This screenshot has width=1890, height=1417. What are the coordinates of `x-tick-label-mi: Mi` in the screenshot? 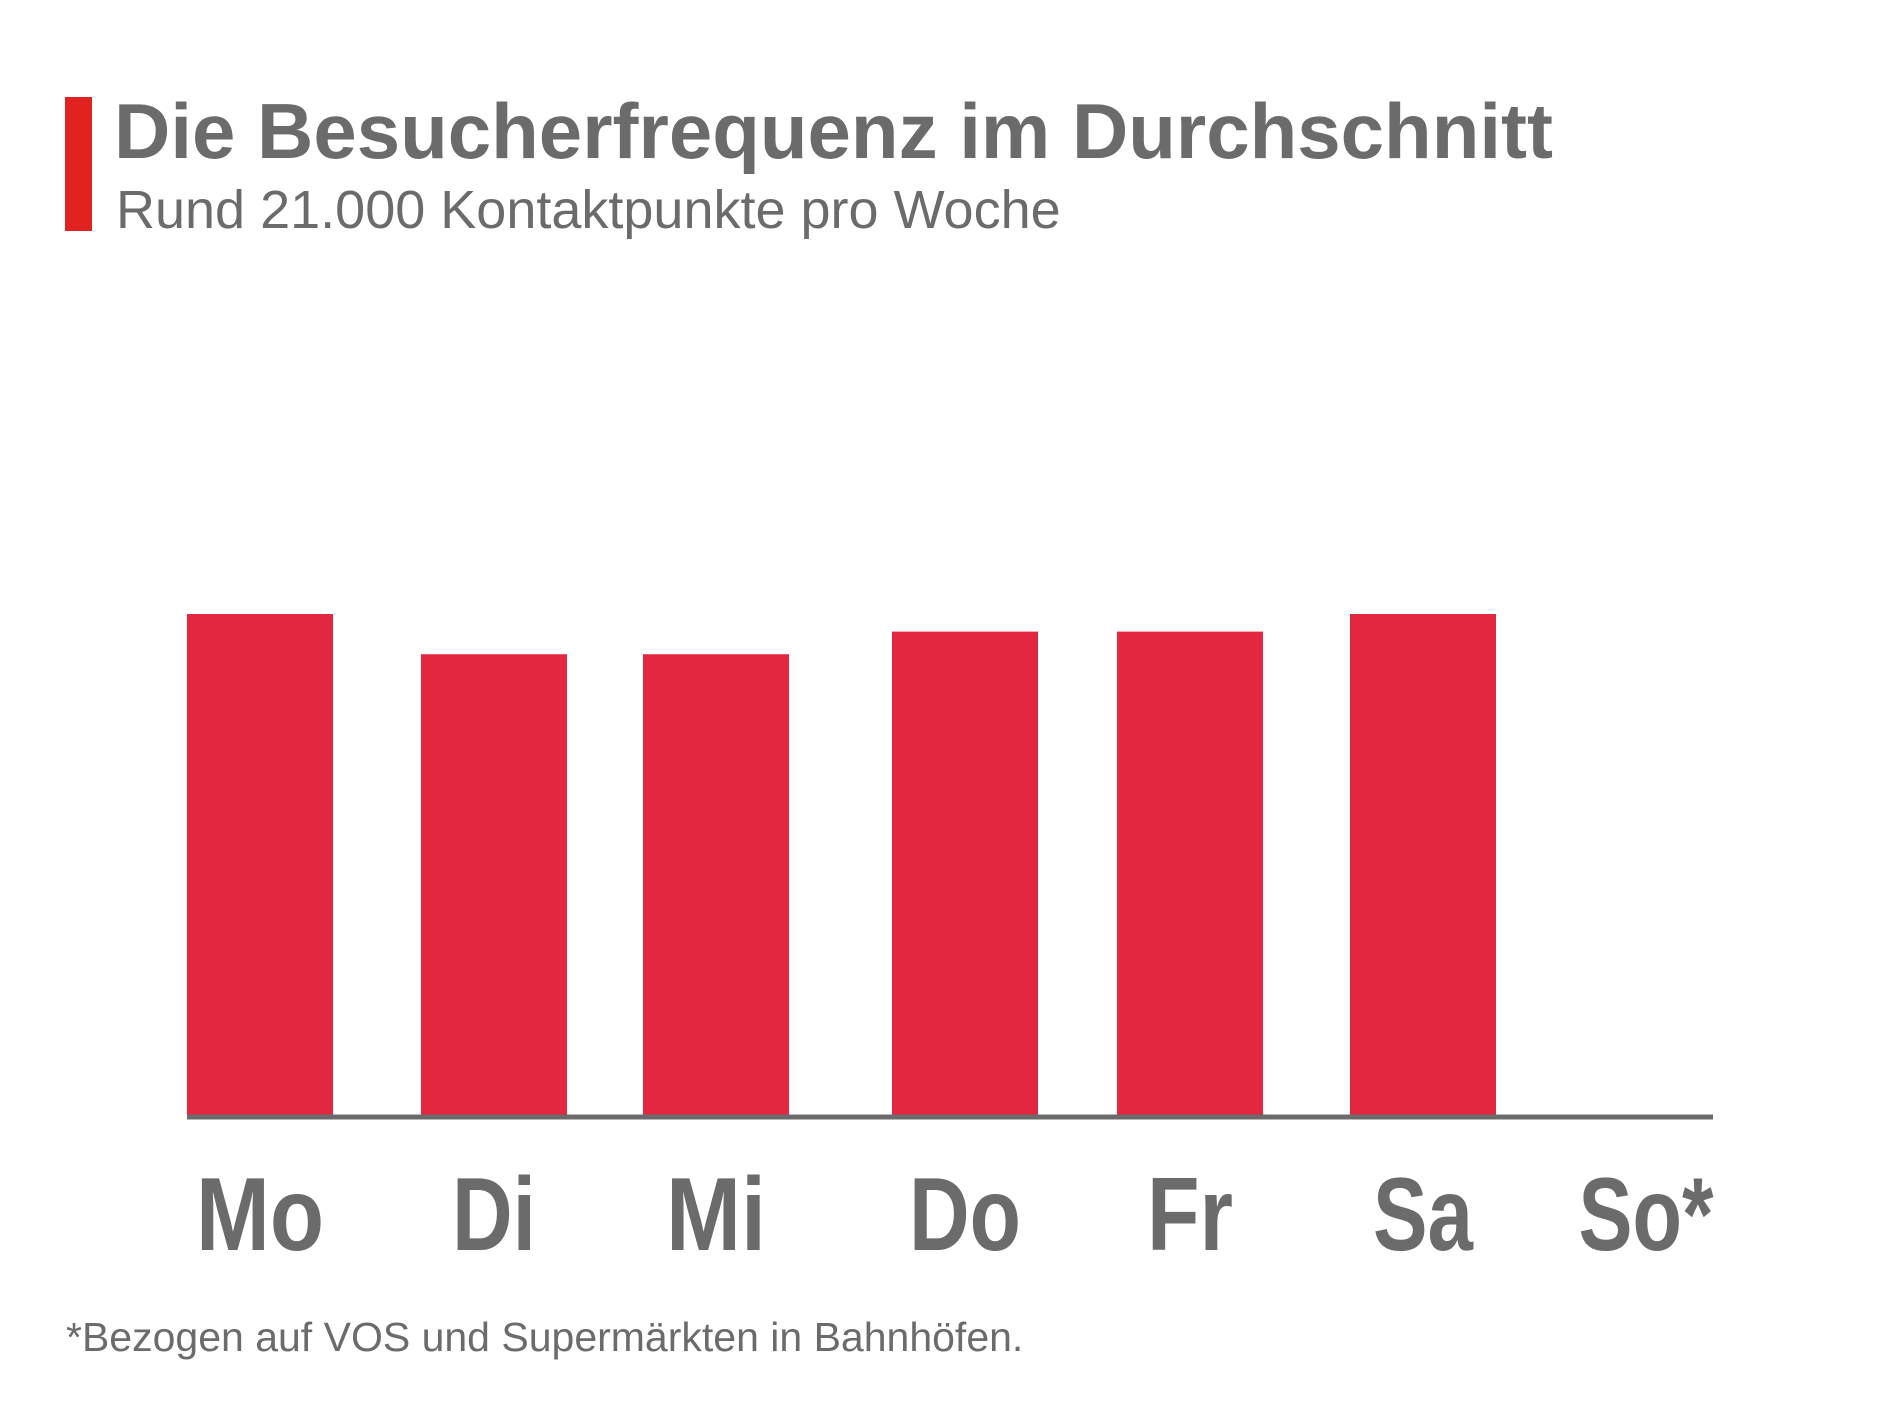 It's located at (716, 1215).